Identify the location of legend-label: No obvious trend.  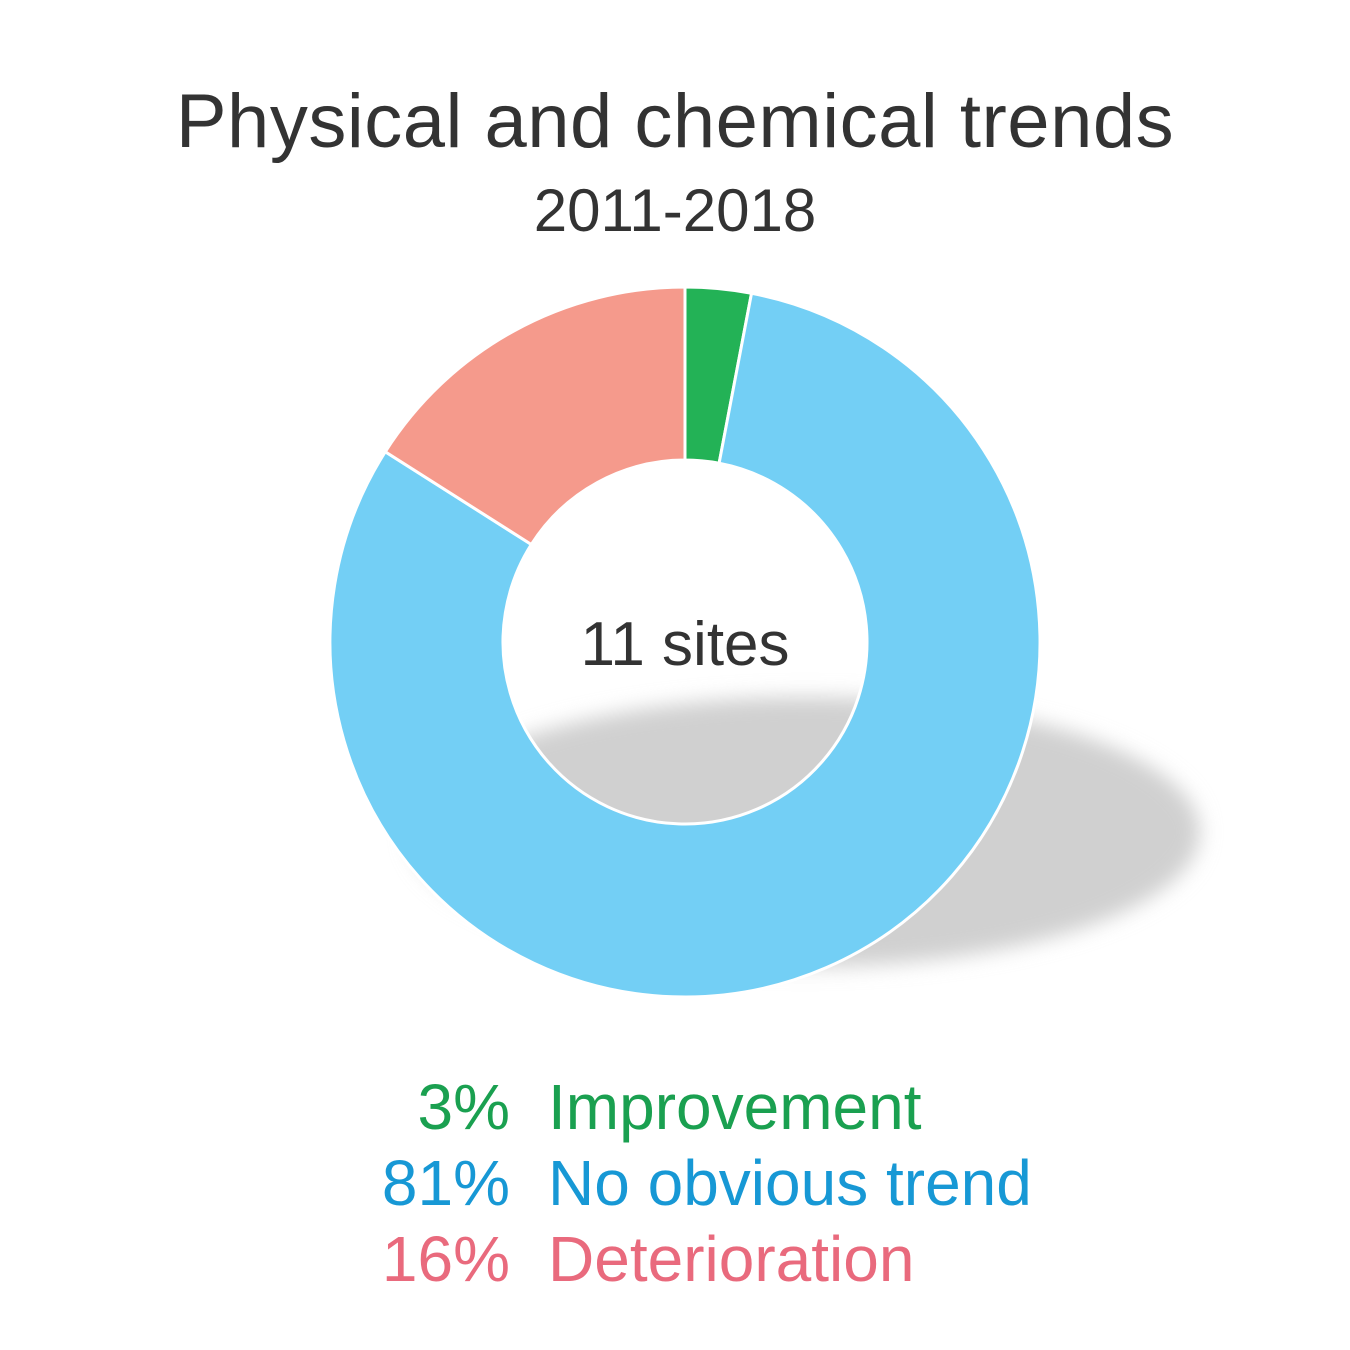
(790, 1183).